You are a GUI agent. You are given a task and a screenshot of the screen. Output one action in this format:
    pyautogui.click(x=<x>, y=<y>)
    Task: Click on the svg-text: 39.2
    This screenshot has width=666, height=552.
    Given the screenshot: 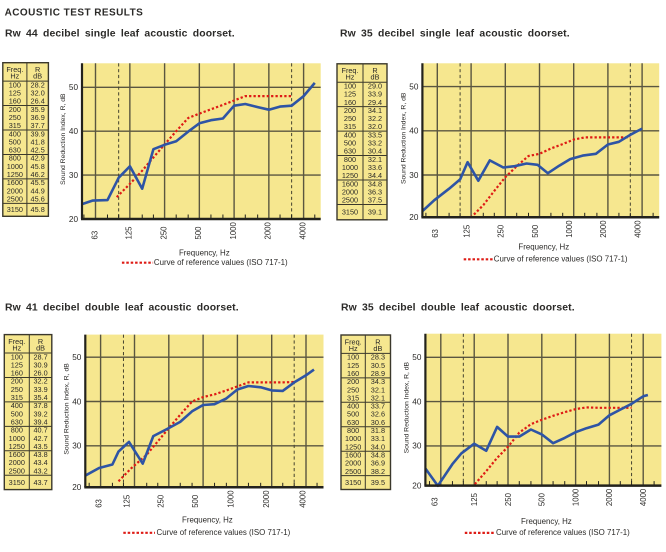 What is the action you would take?
    pyautogui.click(x=40, y=413)
    